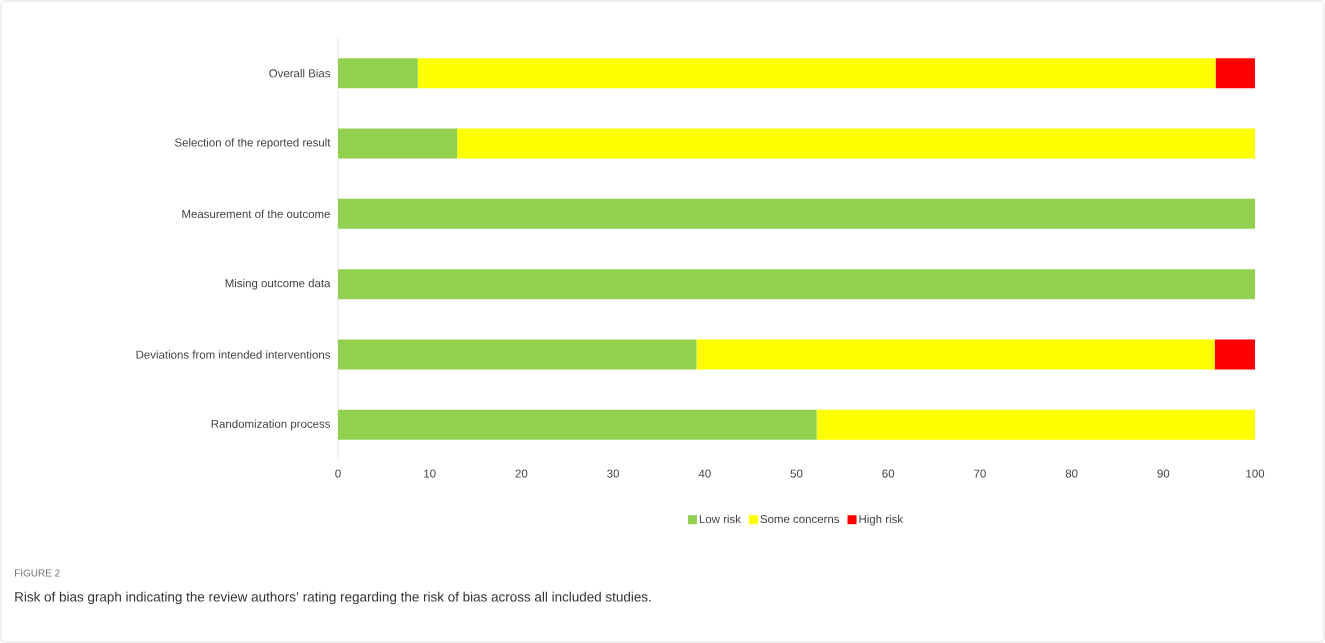 This screenshot has width=1325, height=643. Describe the element at coordinates (252, 143) in the screenshot. I see `y-tick-label: Selection of the reported result` at that location.